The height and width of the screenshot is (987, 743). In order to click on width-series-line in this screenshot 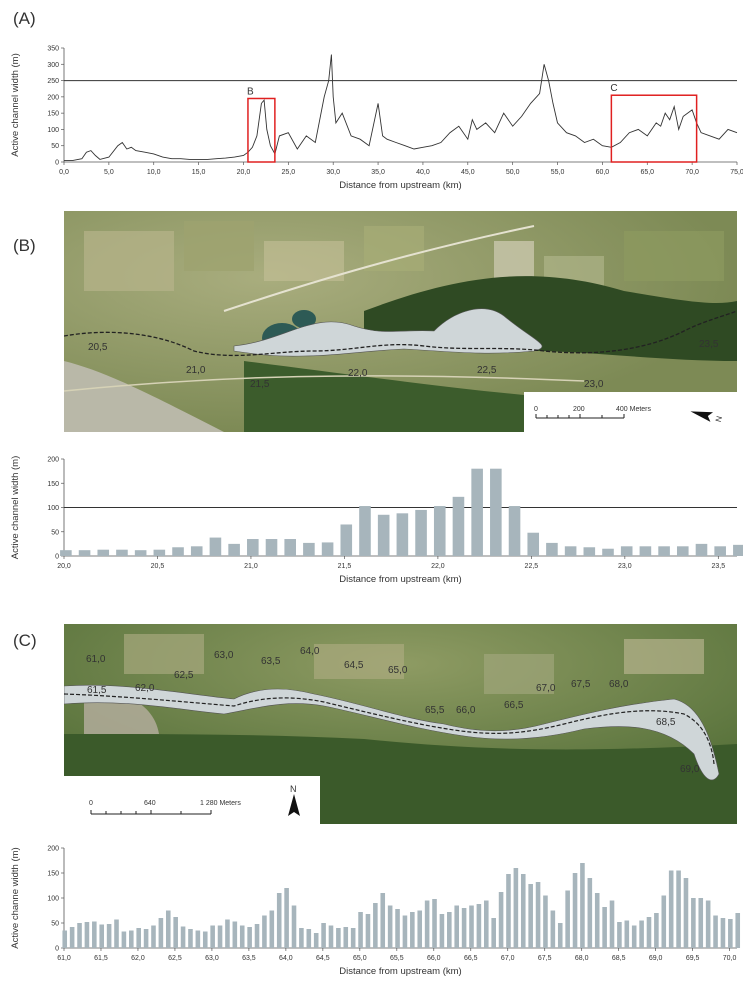, I will do `click(401, 107)`.